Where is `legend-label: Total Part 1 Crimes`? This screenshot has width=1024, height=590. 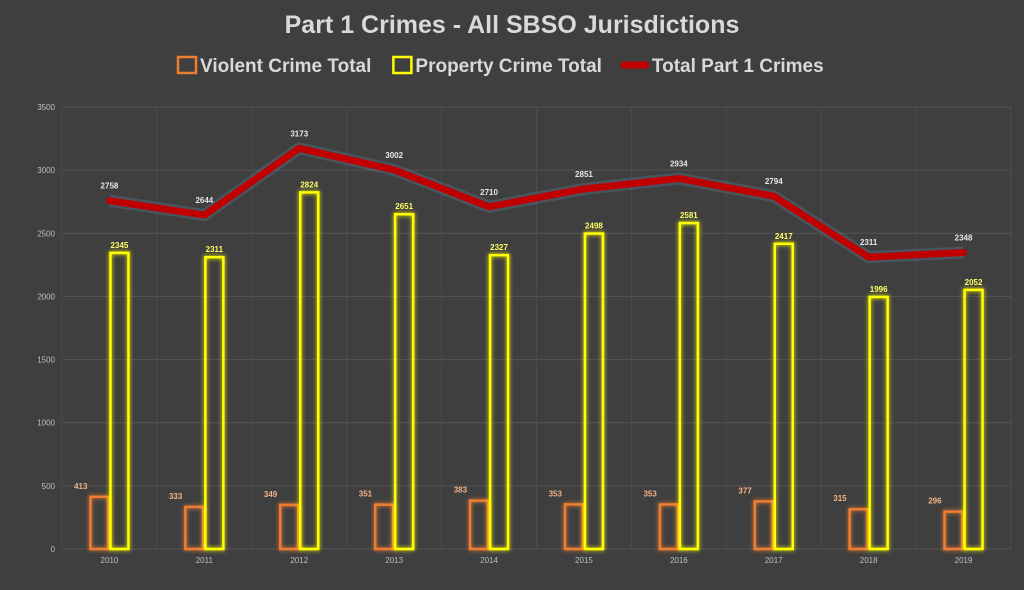
legend-label: Total Part 1 Crimes is located at coordinates (738, 66).